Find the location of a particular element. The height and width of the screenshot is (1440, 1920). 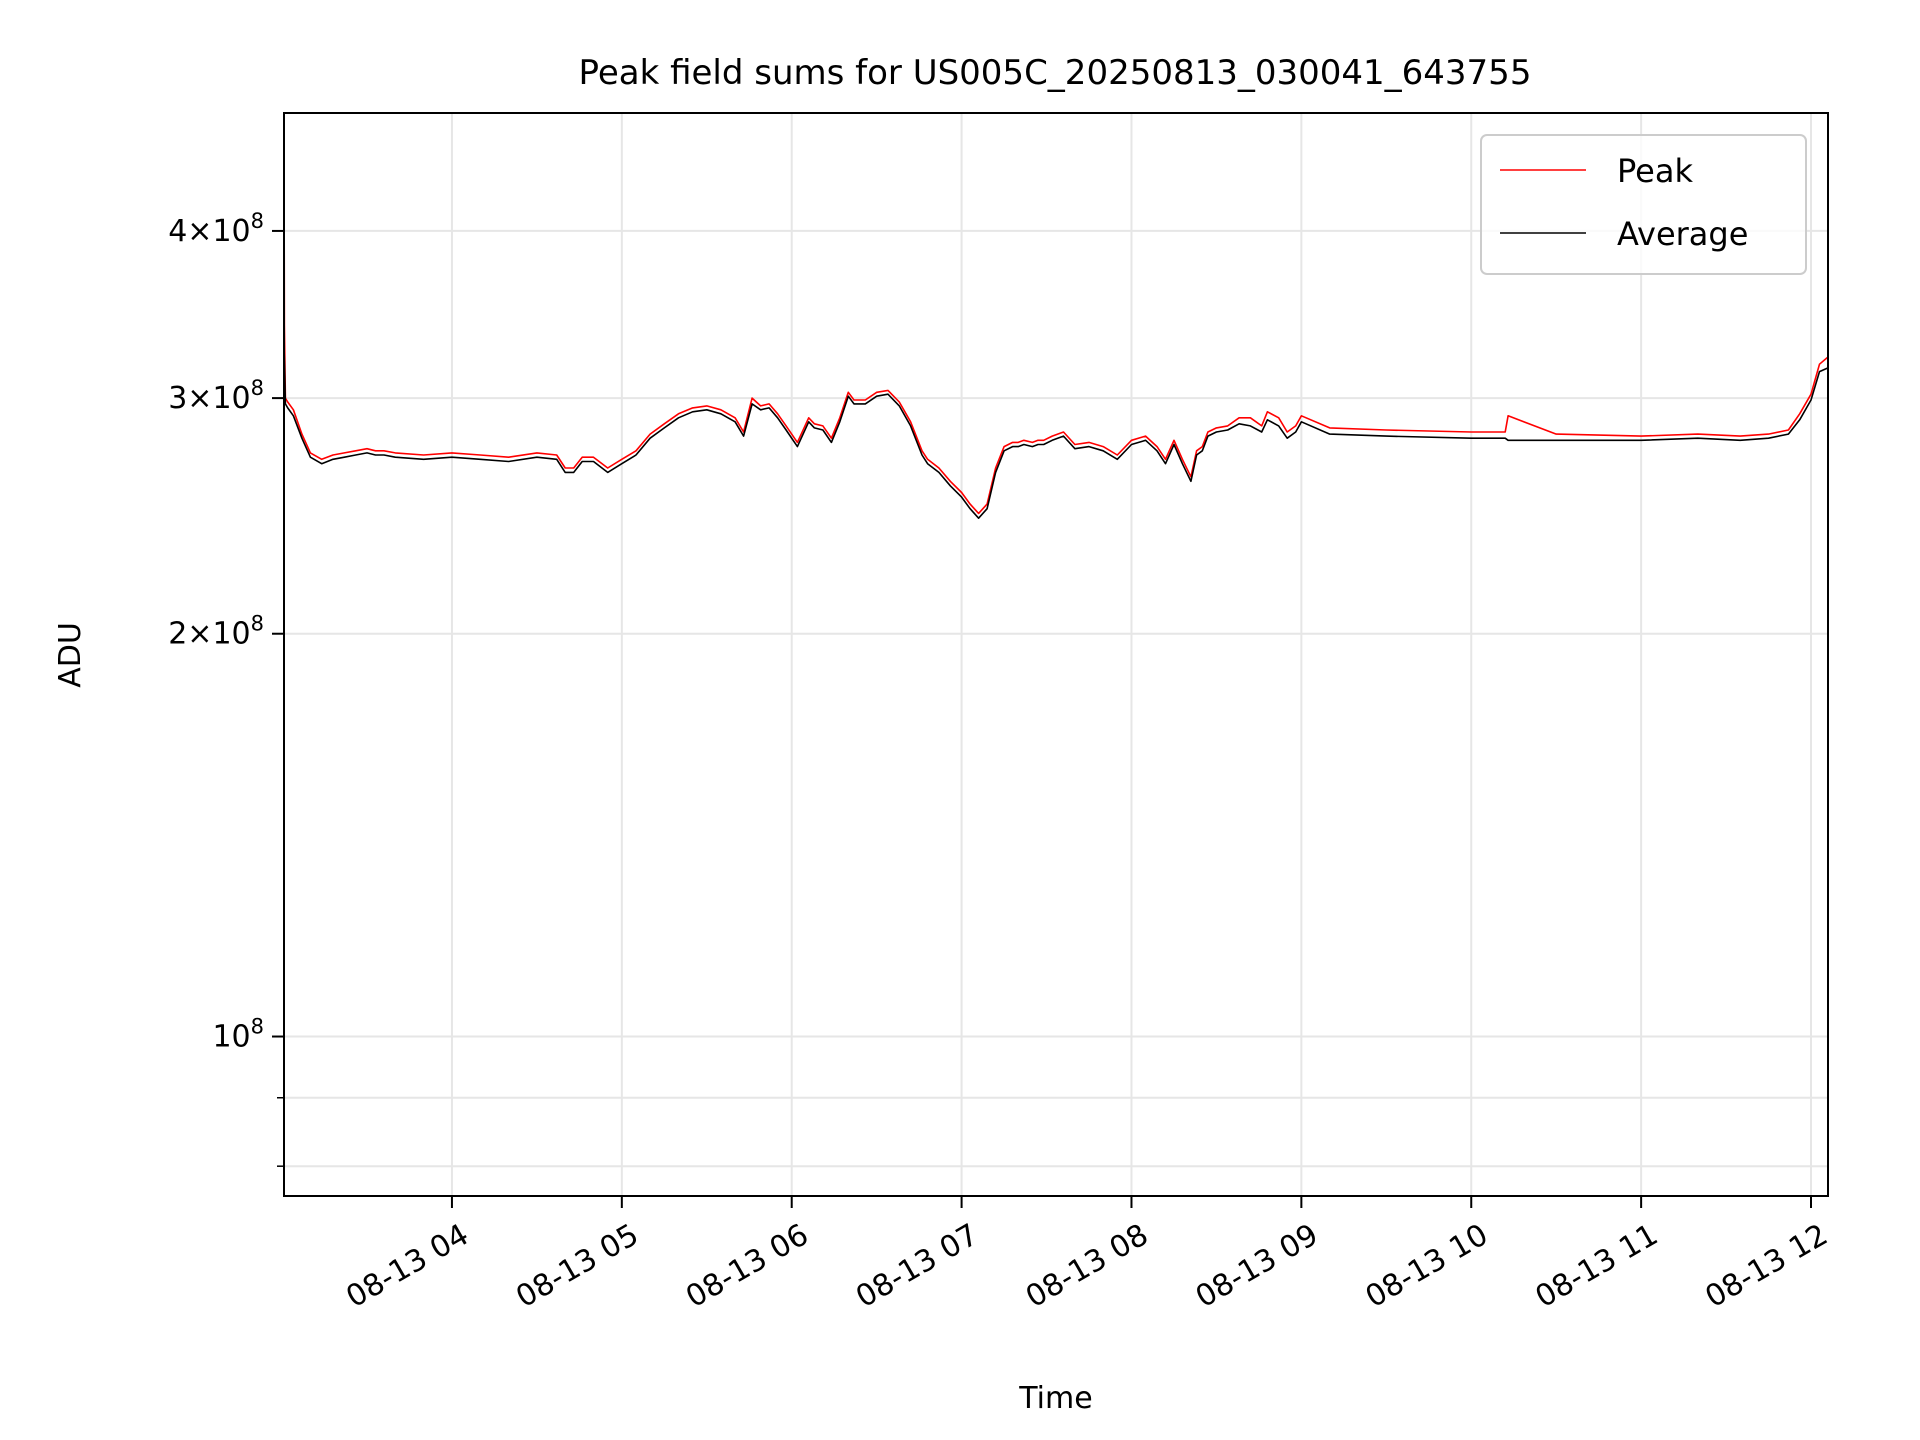

y-tick-label: 2×108 is located at coordinates (216, 632).